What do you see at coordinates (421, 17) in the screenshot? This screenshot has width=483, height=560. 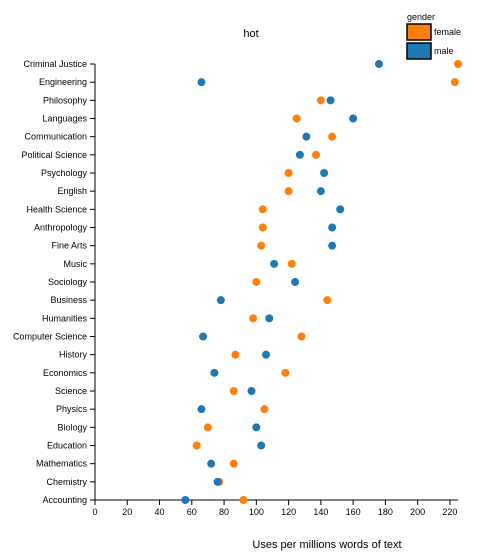 I see `legend-title: gender` at bounding box center [421, 17].